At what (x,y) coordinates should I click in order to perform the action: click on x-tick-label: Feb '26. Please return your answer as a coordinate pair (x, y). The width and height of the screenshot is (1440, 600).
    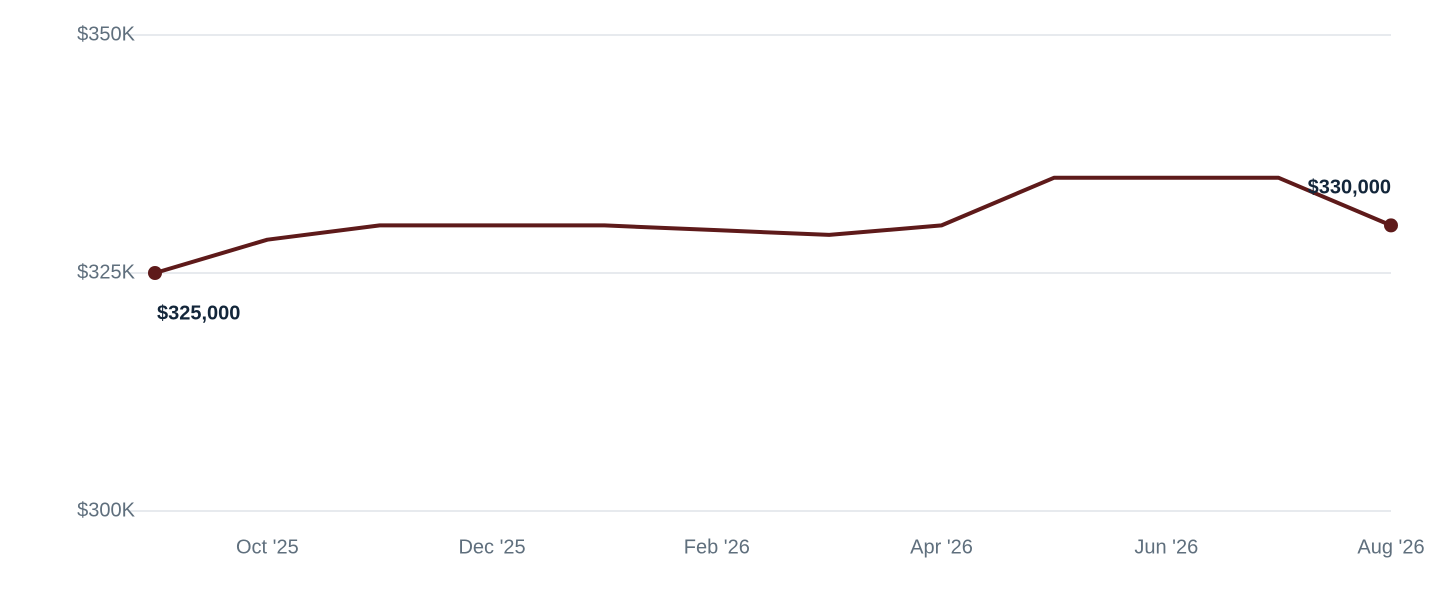
    Looking at the image, I should click on (717, 547).